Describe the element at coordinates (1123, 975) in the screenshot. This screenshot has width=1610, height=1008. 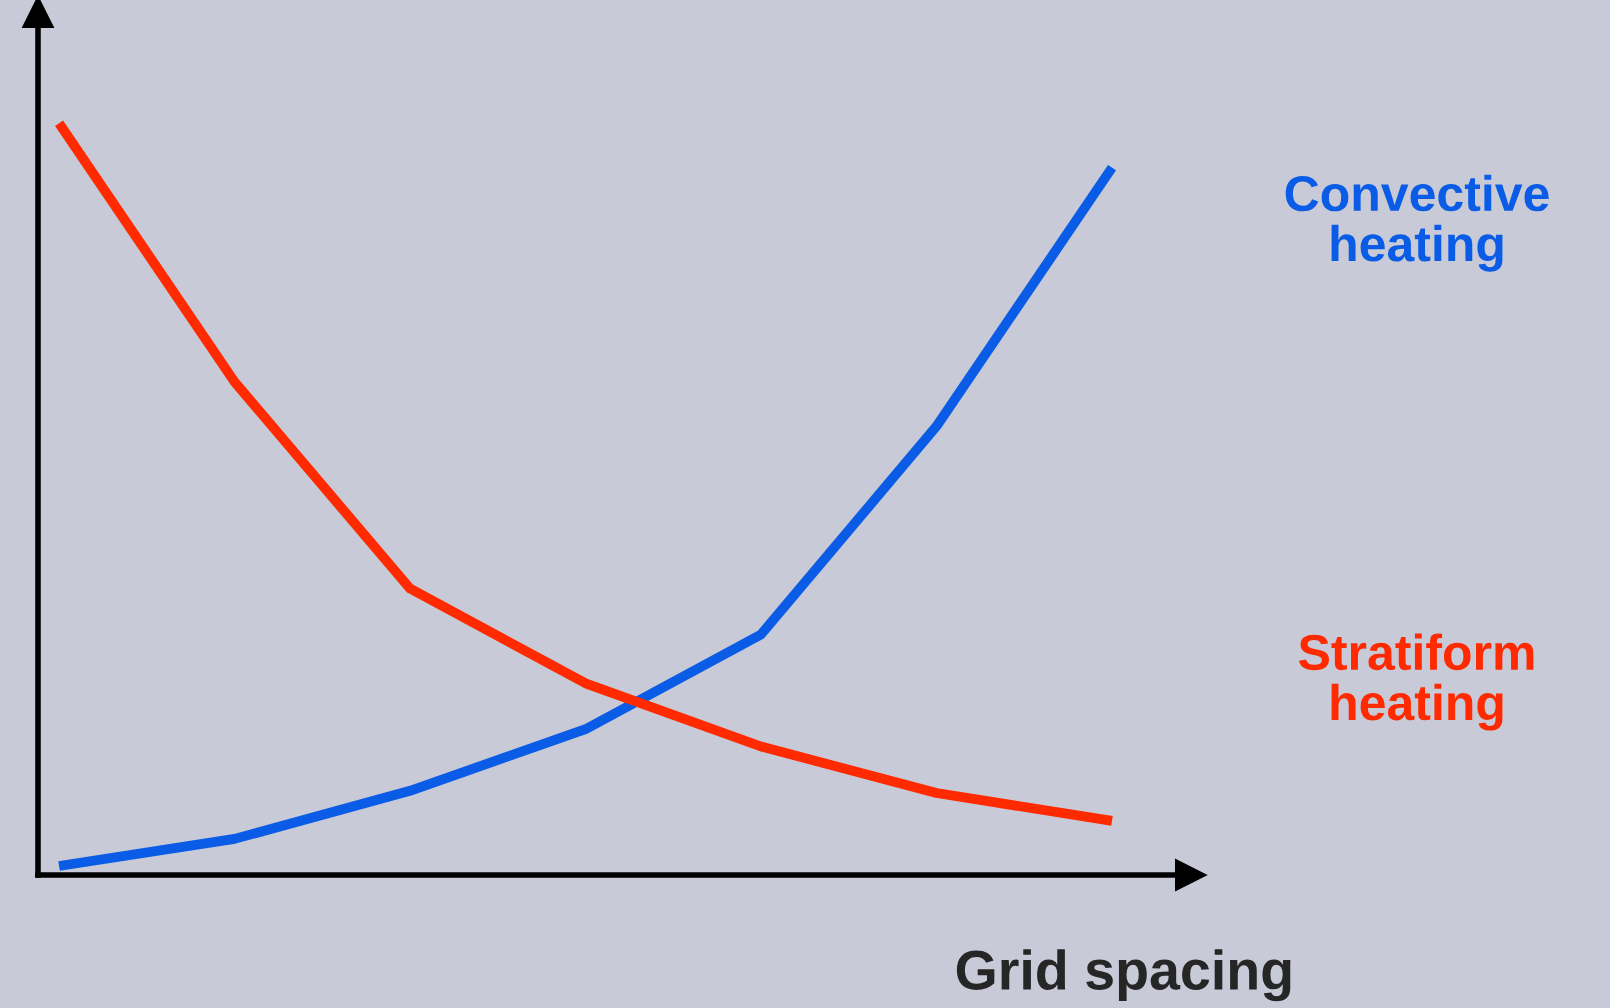
I see `x-axis-title: Grid spacing` at that location.